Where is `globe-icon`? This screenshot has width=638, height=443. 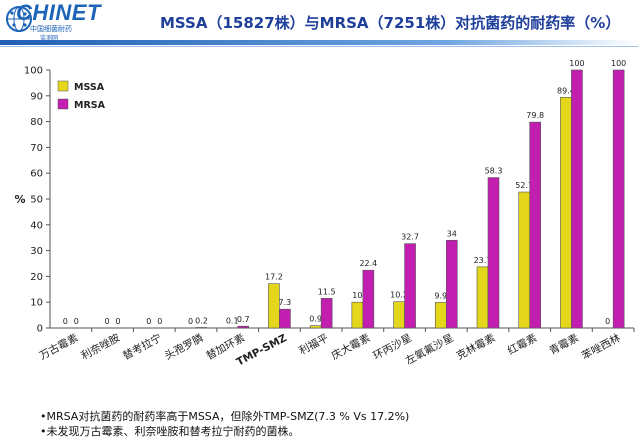 globe-icon is located at coordinates (19, 19).